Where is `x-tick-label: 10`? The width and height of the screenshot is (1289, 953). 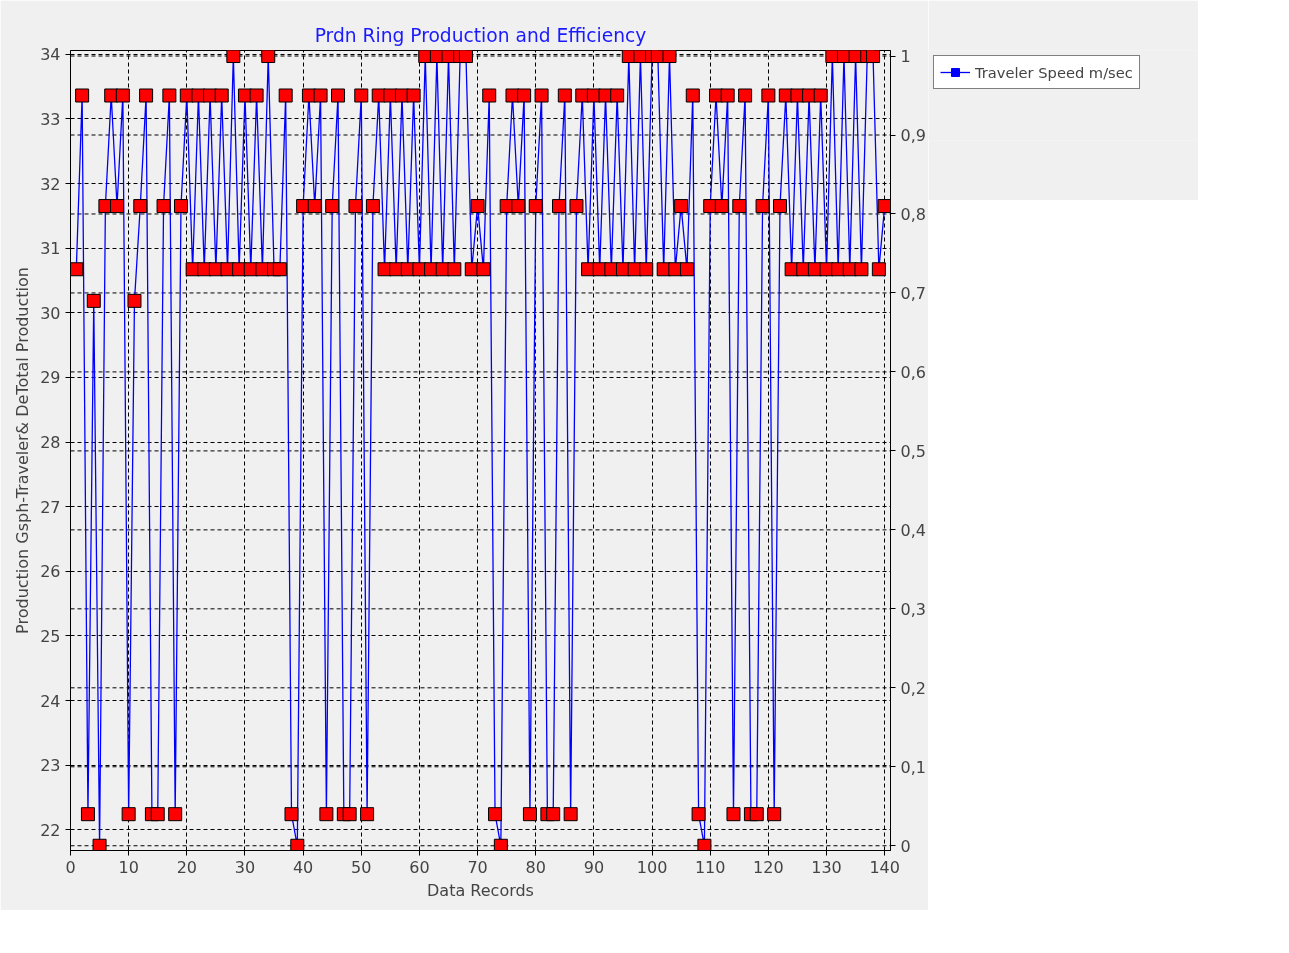 x-tick-label: 10 is located at coordinates (128, 867).